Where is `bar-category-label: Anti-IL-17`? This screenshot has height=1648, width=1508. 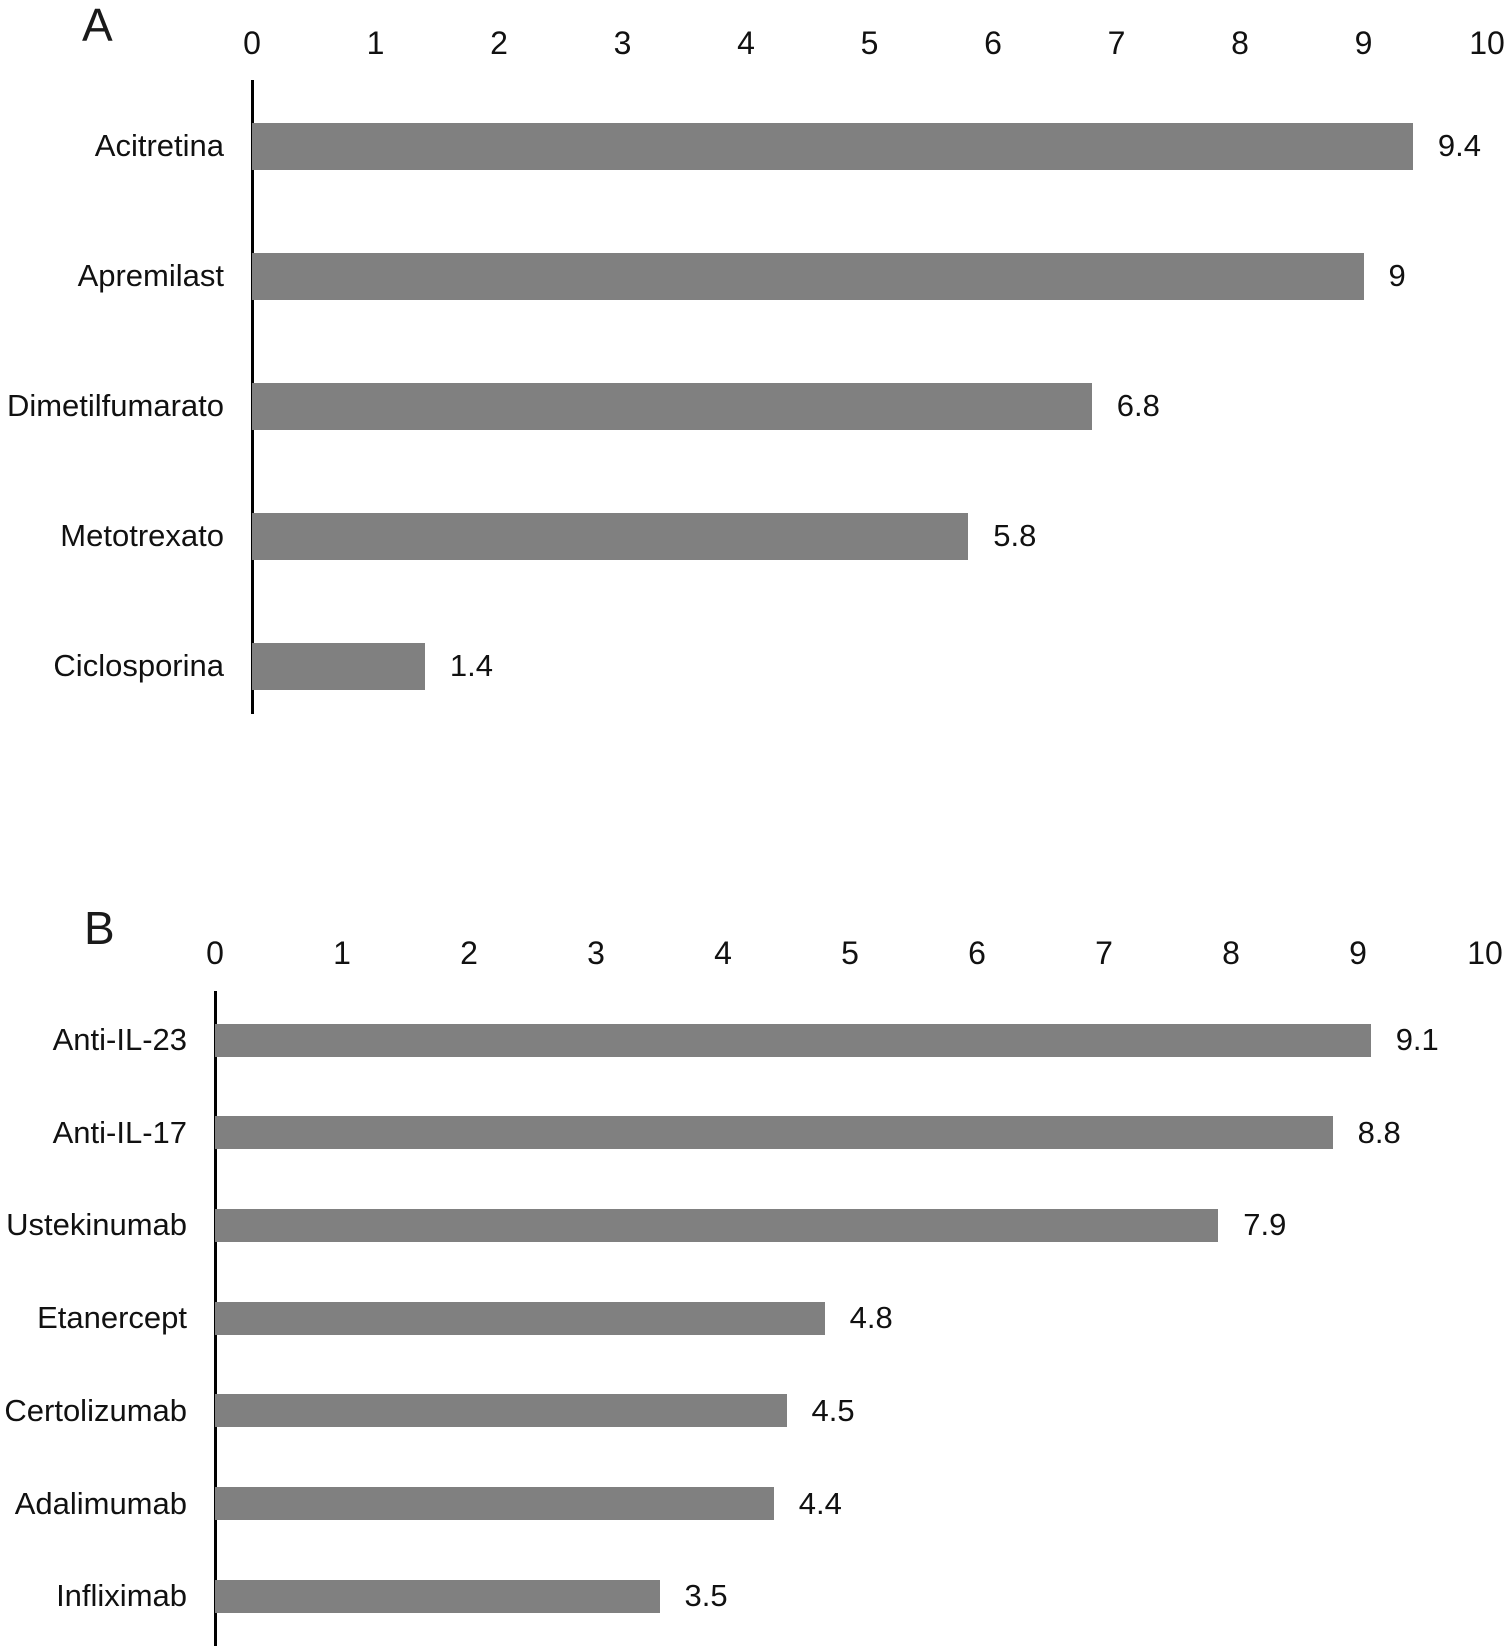
bar-category-label: Anti-IL-17 is located at coordinates (119, 1132).